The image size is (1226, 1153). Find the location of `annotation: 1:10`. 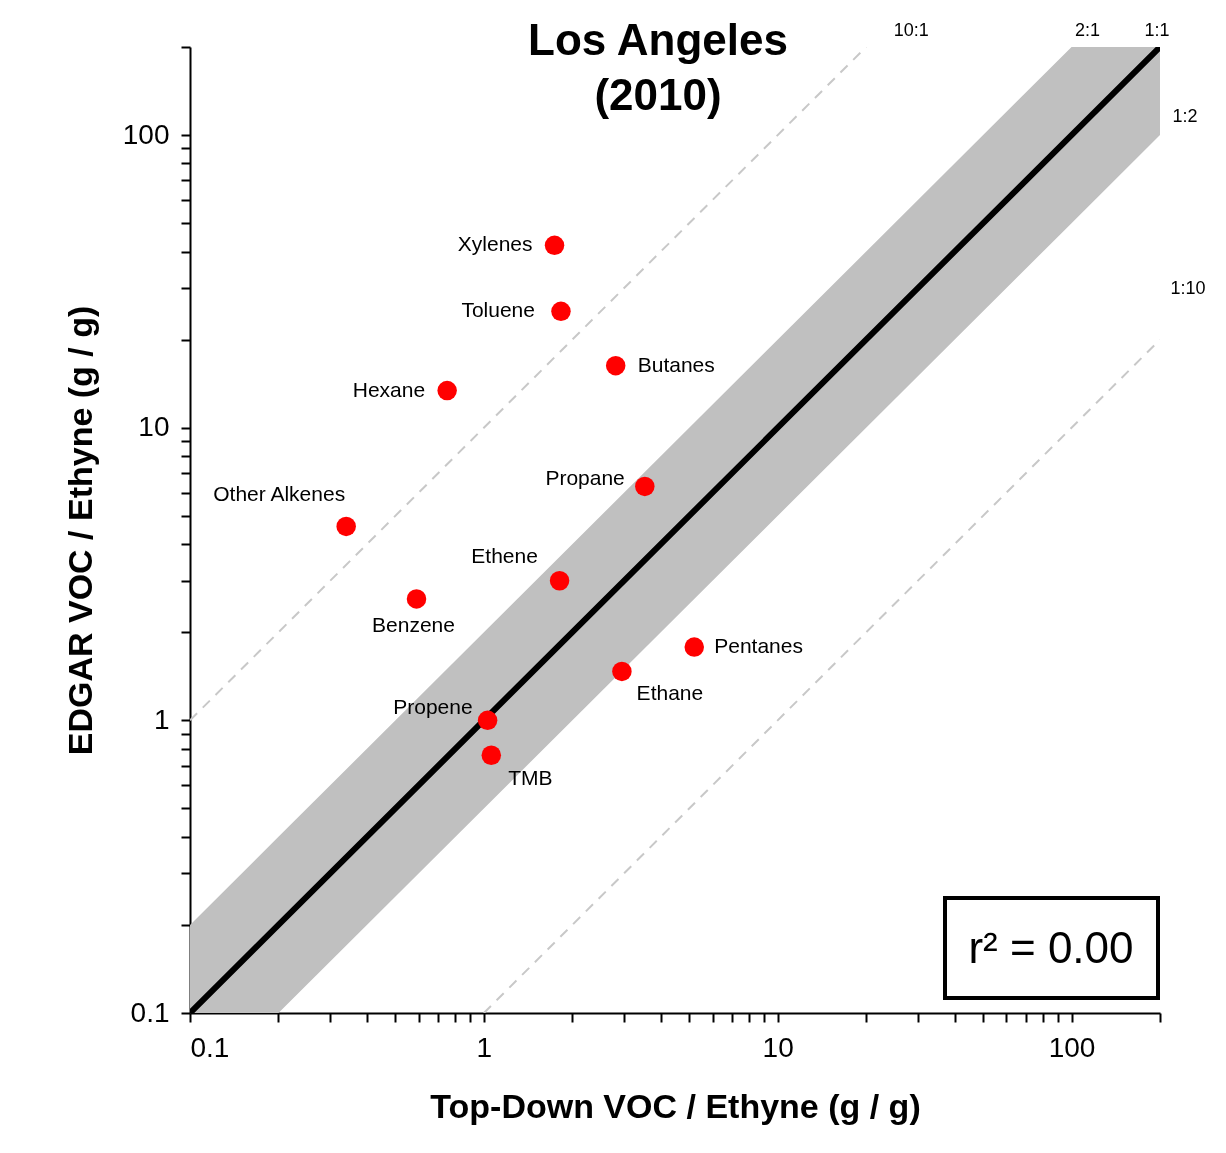

annotation: 1:10 is located at coordinates (1188, 287).